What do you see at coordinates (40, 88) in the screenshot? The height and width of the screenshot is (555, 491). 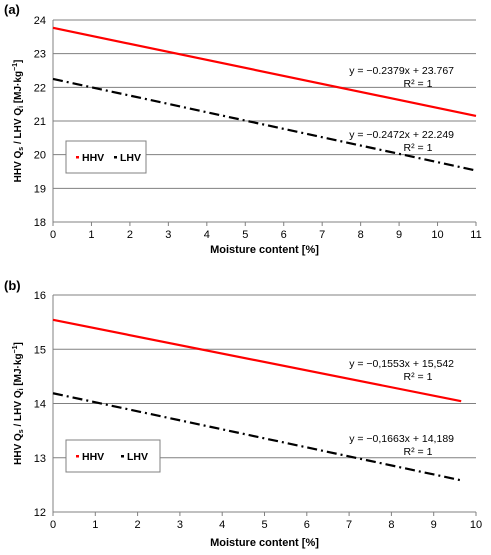 I see `y-tick-label: 22` at bounding box center [40, 88].